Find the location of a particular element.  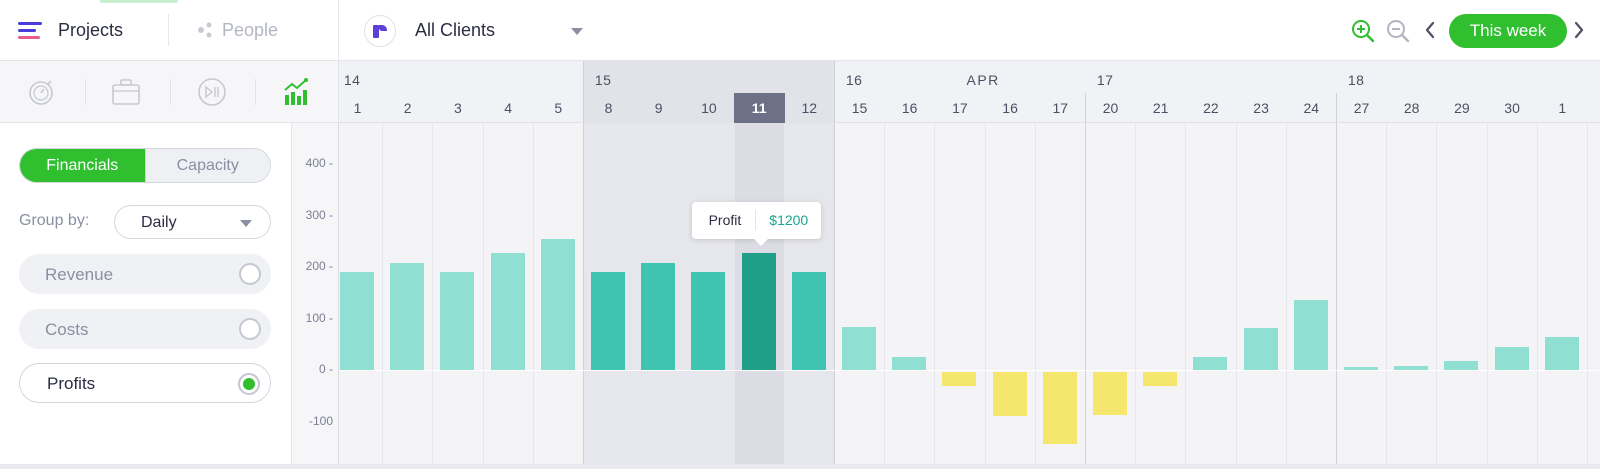

day-label: 8 is located at coordinates (608, 108).